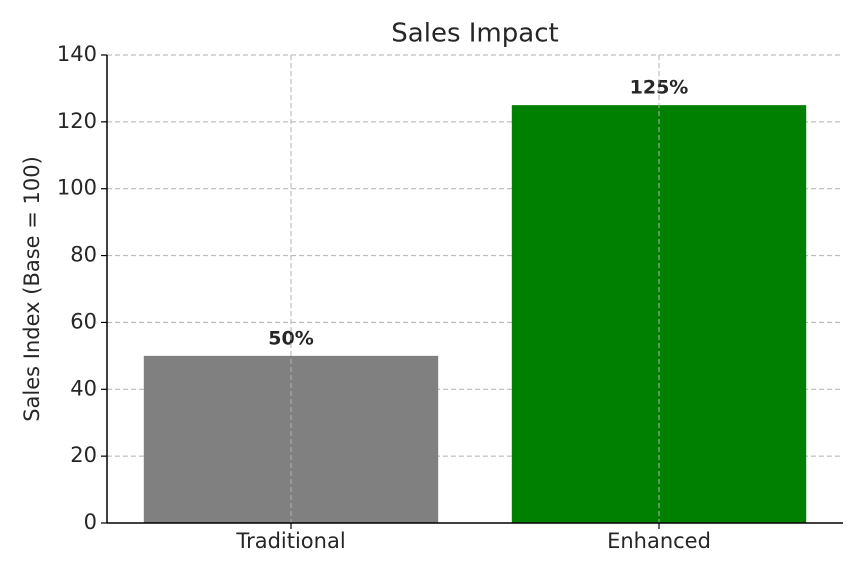 This screenshot has width=864, height=576. Describe the element at coordinates (77, 121) in the screenshot. I see `y-tick-label: 120` at that location.